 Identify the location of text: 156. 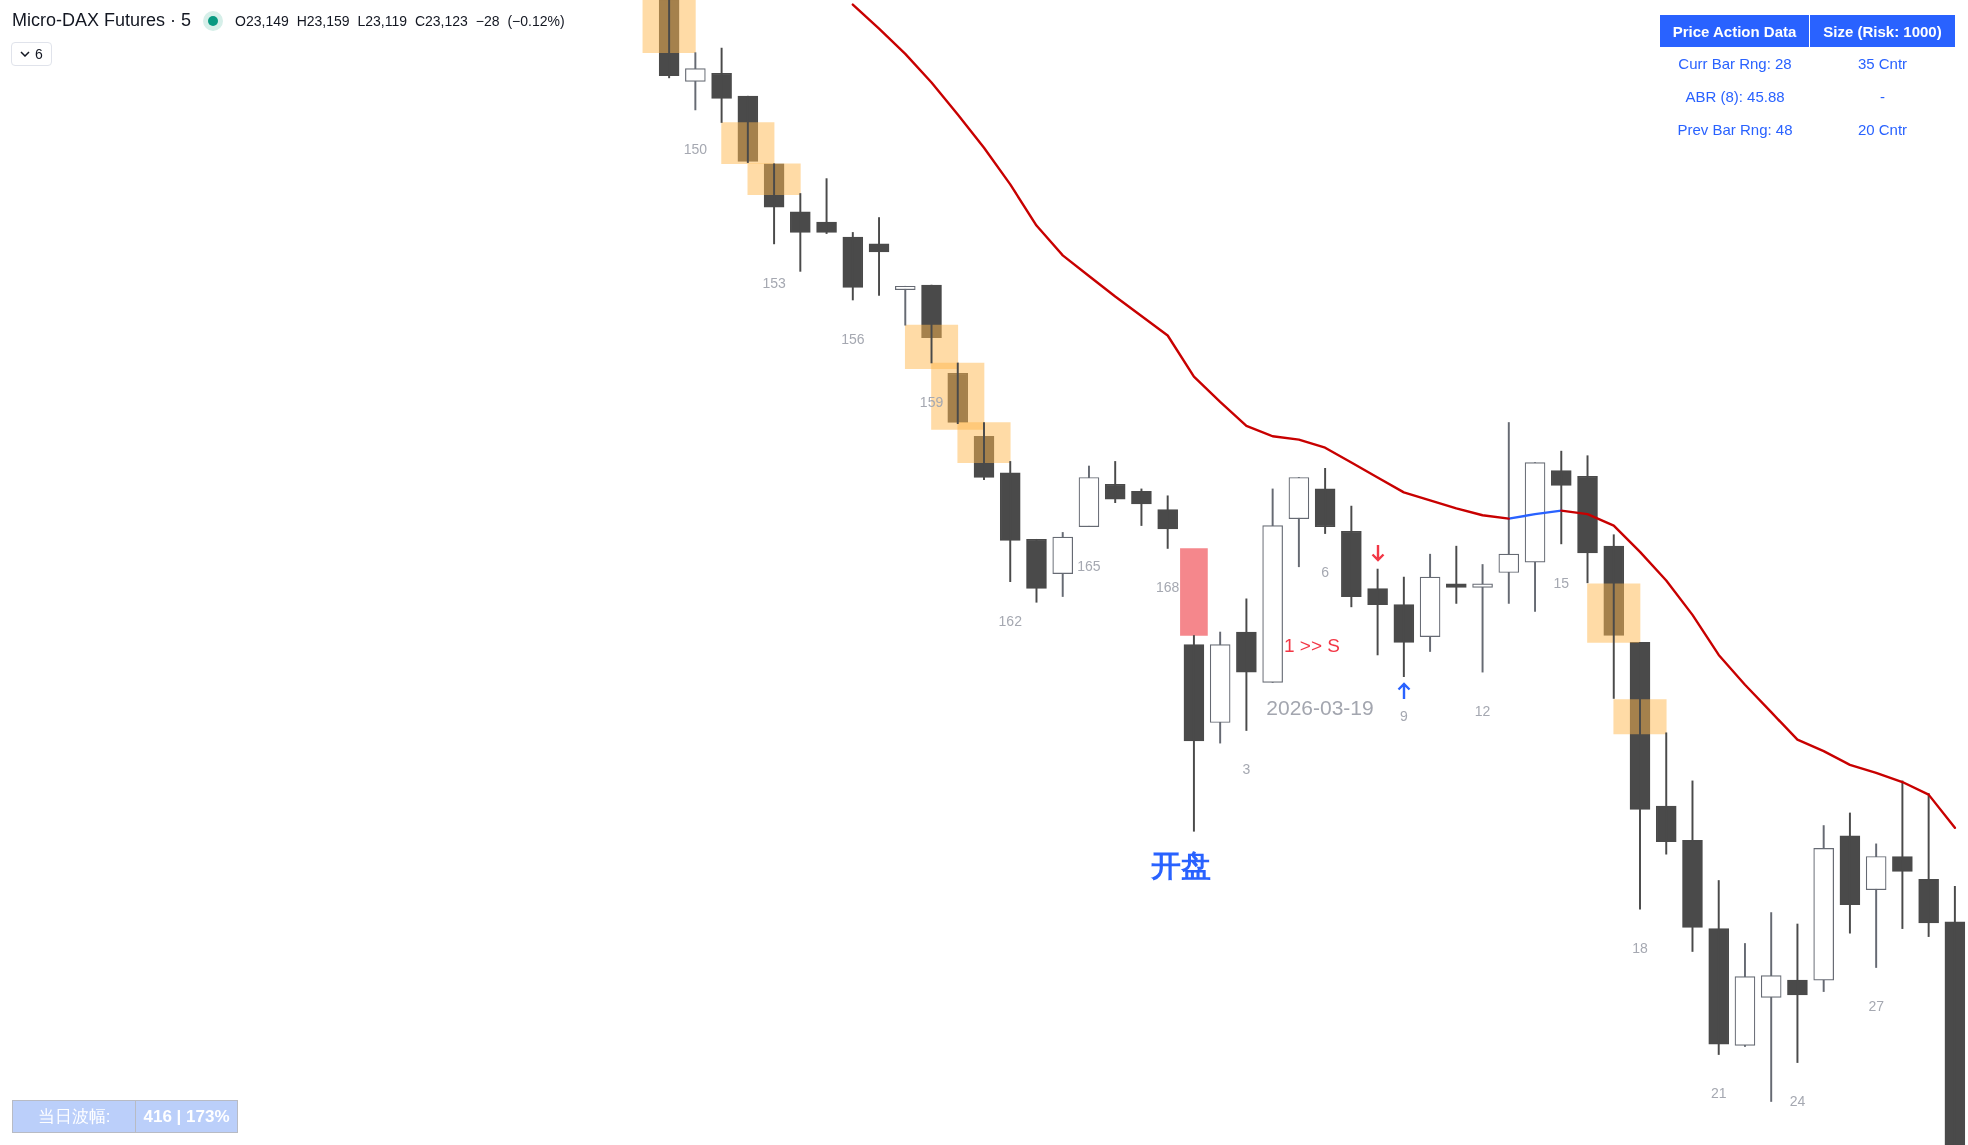
(853, 338).